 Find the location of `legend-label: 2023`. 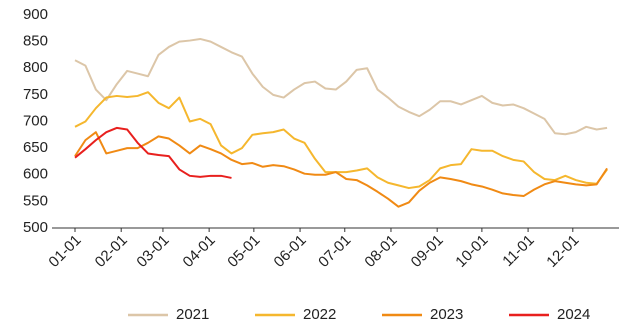

legend-label: 2023 is located at coordinates (446, 314).